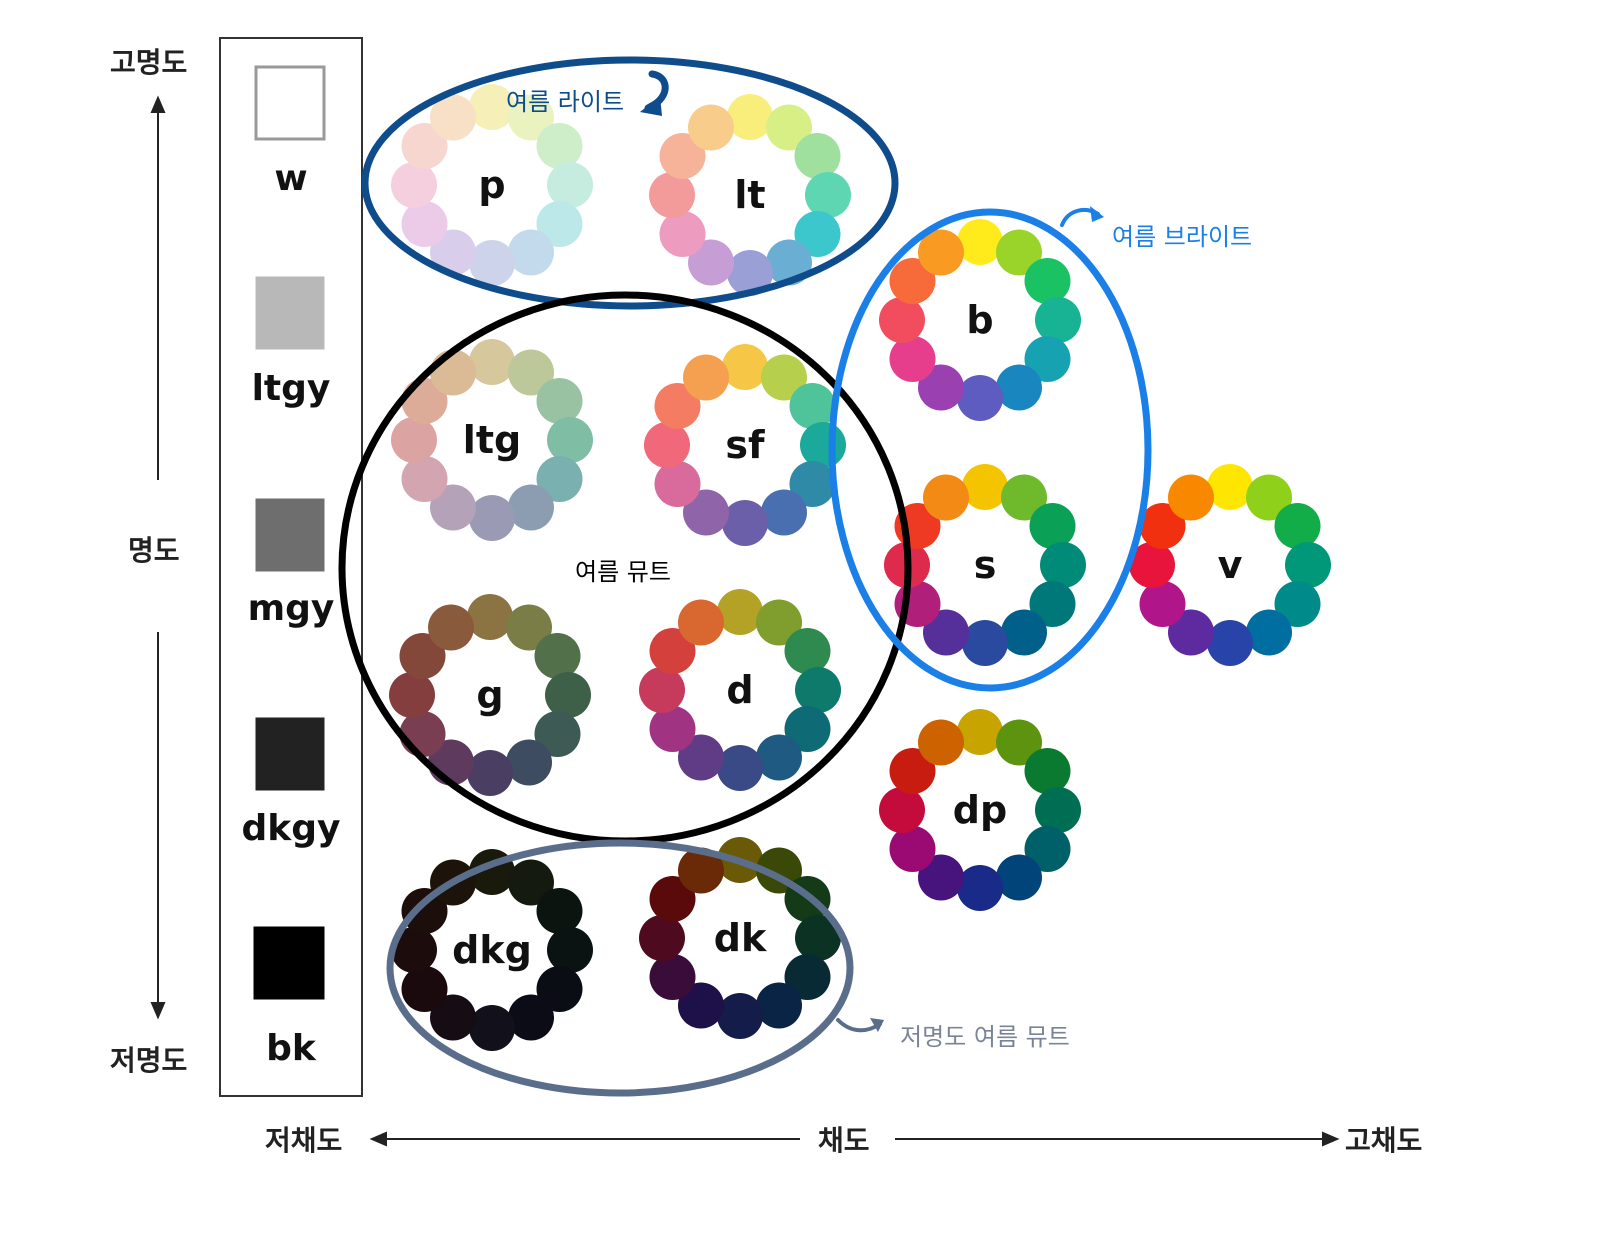 This screenshot has height=1250, width=1600. What do you see at coordinates (290, 754) in the screenshot?
I see `gray-swatch-dkgy` at bounding box center [290, 754].